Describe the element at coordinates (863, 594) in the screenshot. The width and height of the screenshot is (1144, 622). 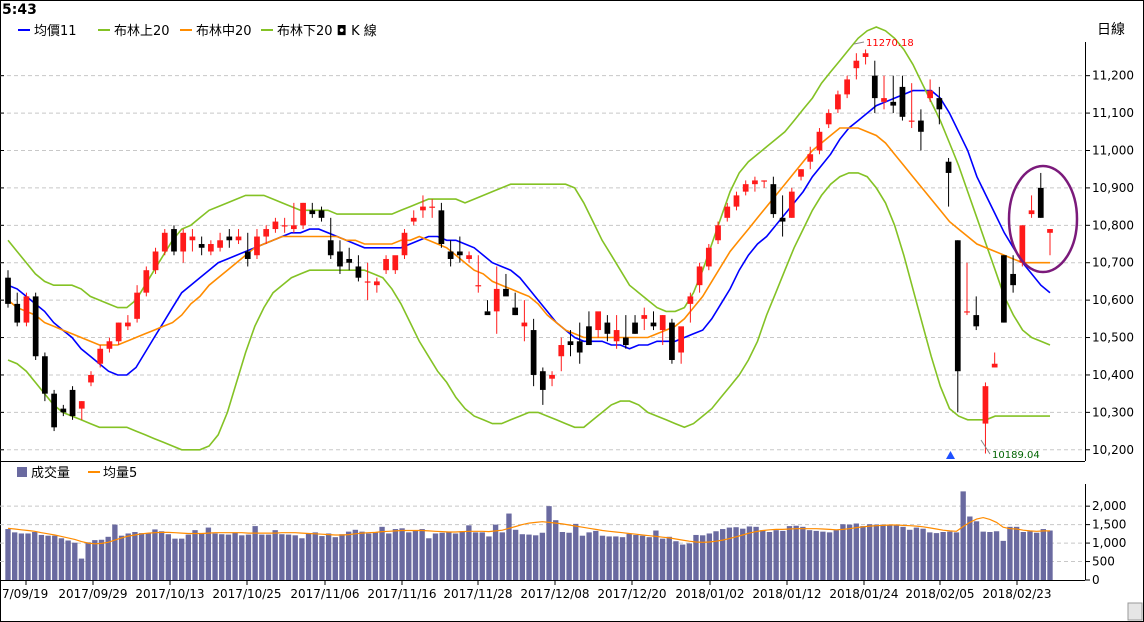
I see `date-tick-label: 2018/01/24` at that location.